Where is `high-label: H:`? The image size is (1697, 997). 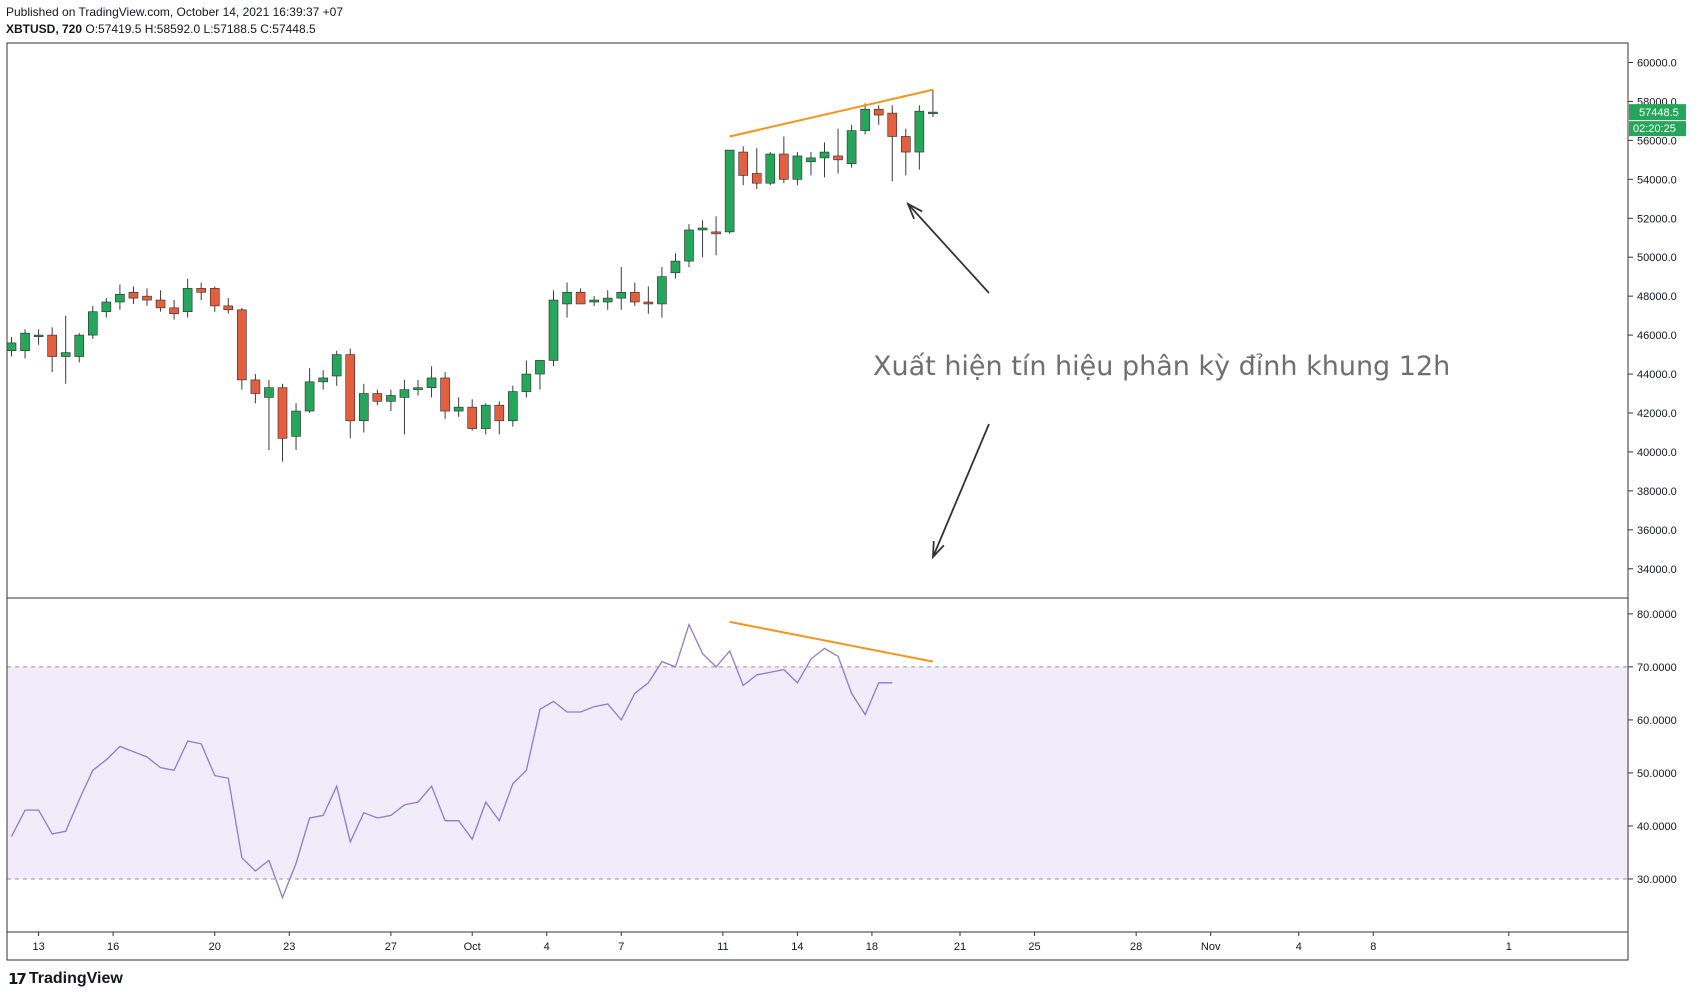
high-label: H: is located at coordinates (150, 29).